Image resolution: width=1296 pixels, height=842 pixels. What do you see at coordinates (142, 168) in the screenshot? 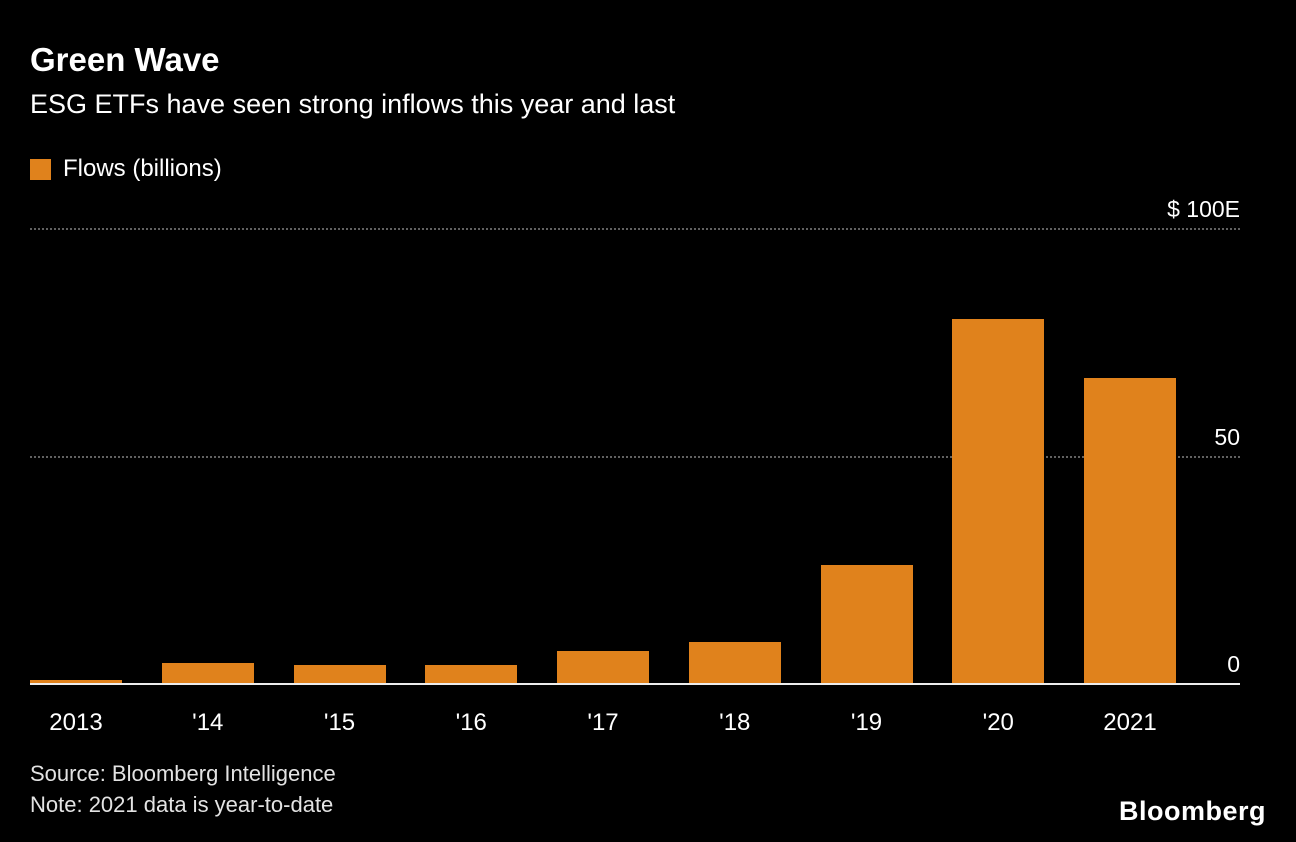
I see `legend-label: Flows (billions)` at bounding box center [142, 168].